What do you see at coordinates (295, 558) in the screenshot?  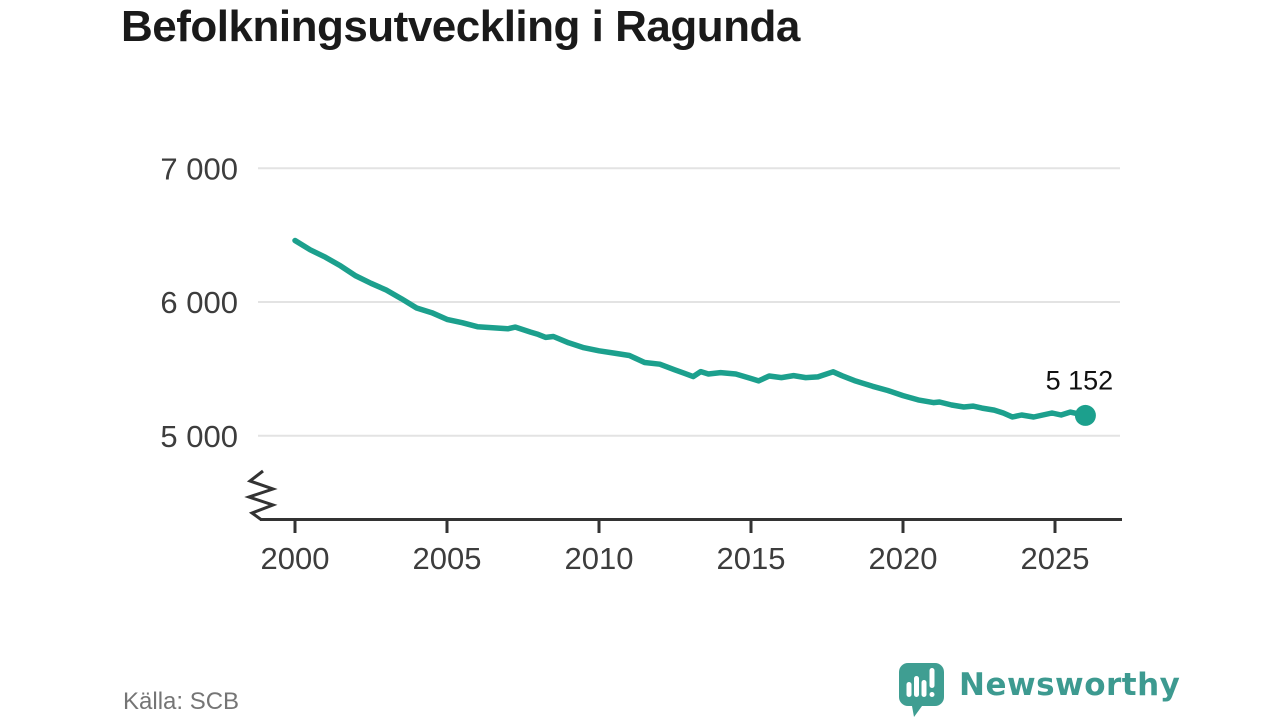 I see `x-axis-tick-label: 2000` at bounding box center [295, 558].